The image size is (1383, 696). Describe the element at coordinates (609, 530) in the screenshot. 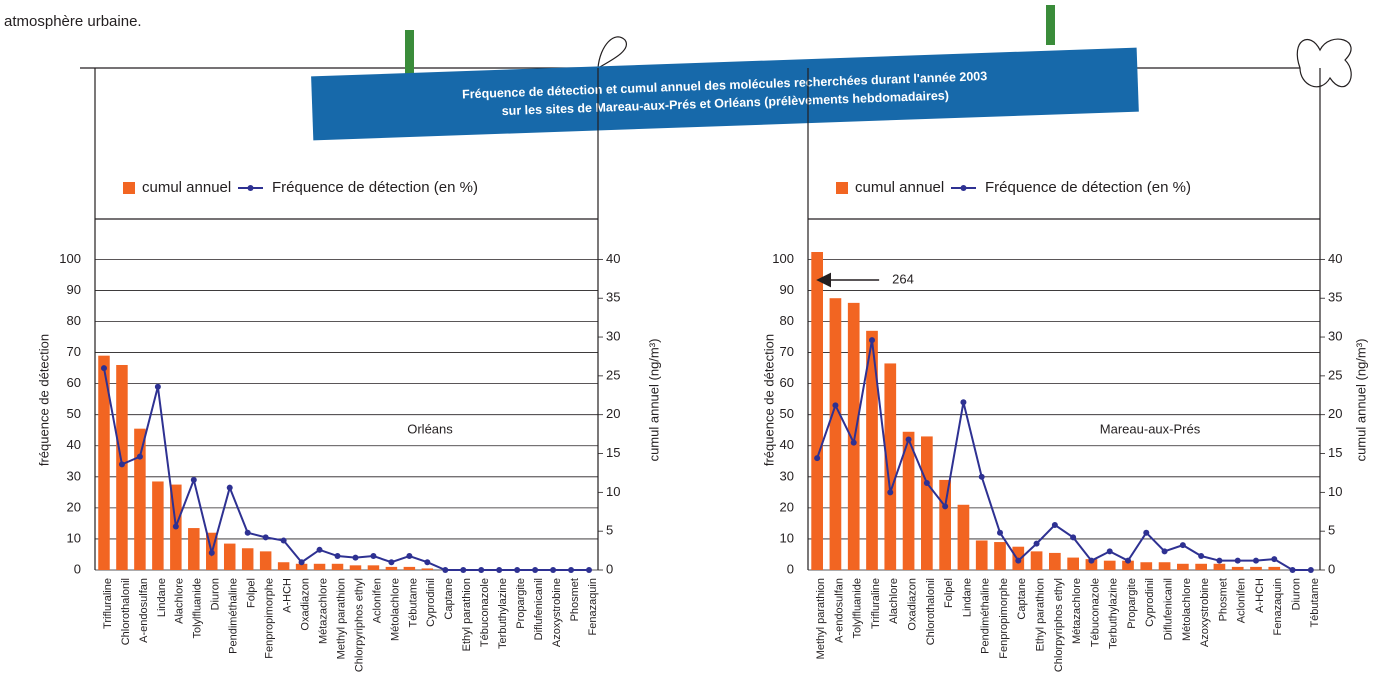

I see `y2-tick-label: 5` at that location.